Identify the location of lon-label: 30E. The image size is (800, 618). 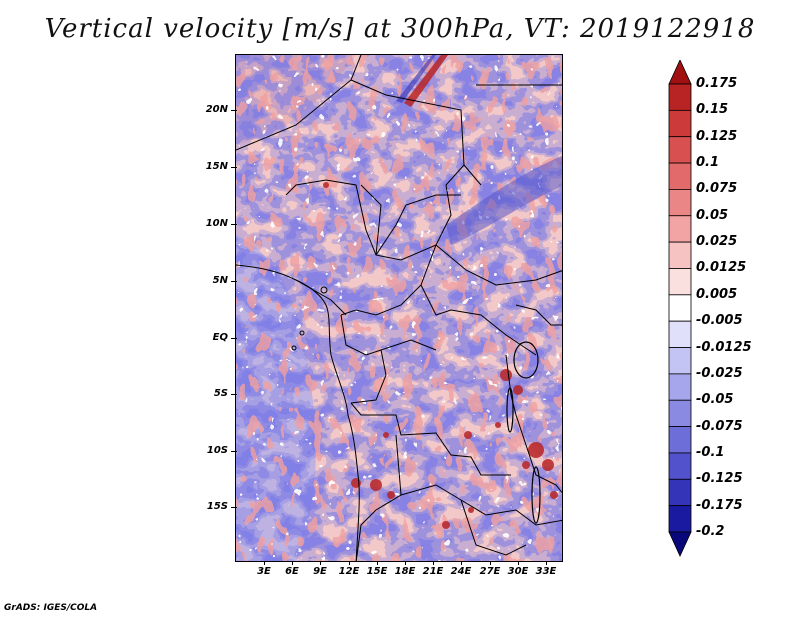
(518, 571).